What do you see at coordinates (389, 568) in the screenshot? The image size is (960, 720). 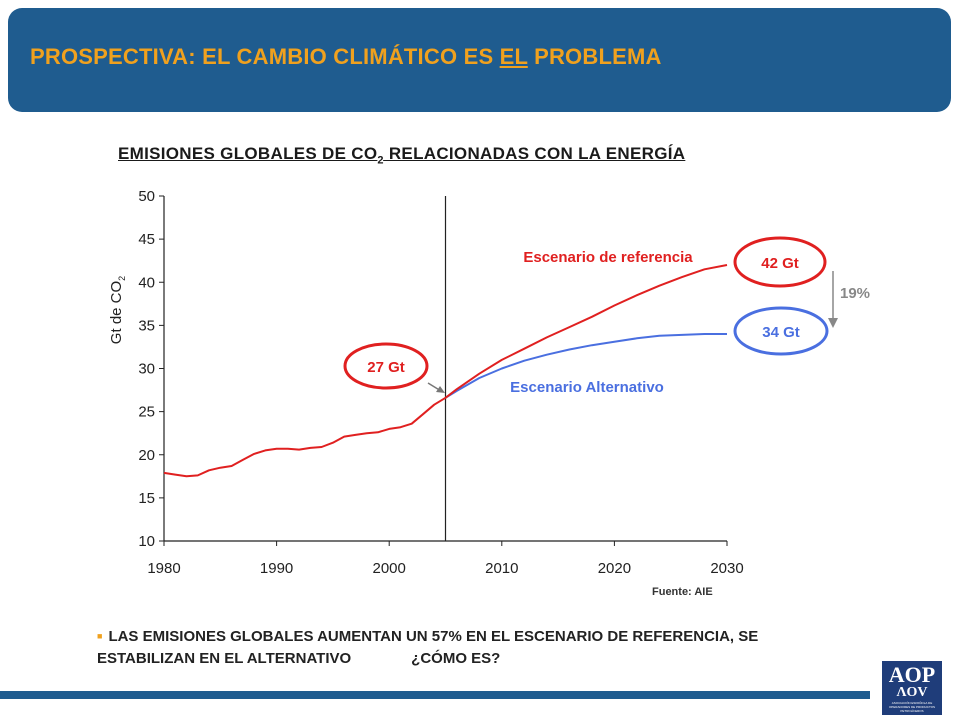 I see `x-tick-label: 2000` at bounding box center [389, 568].